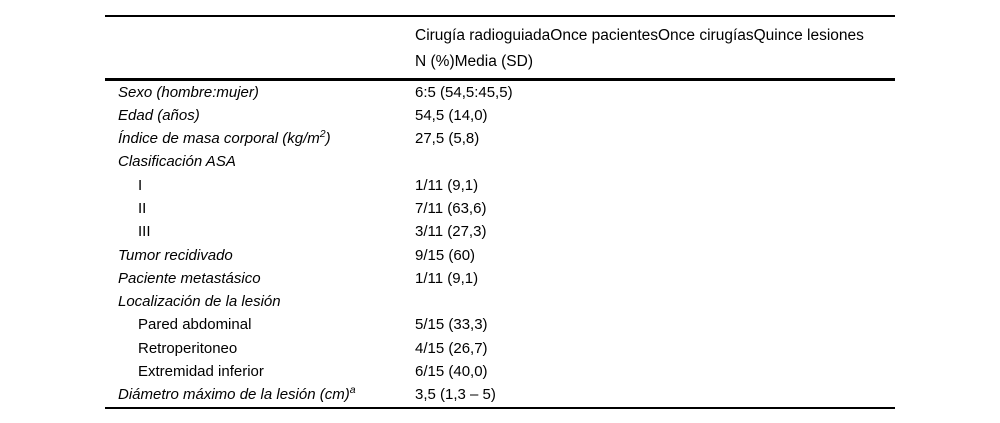 This screenshot has height=423, width=1000. Describe the element at coordinates (451, 348) in the screenshot. I see `row-value: 4/15 (26,7)` at that location.